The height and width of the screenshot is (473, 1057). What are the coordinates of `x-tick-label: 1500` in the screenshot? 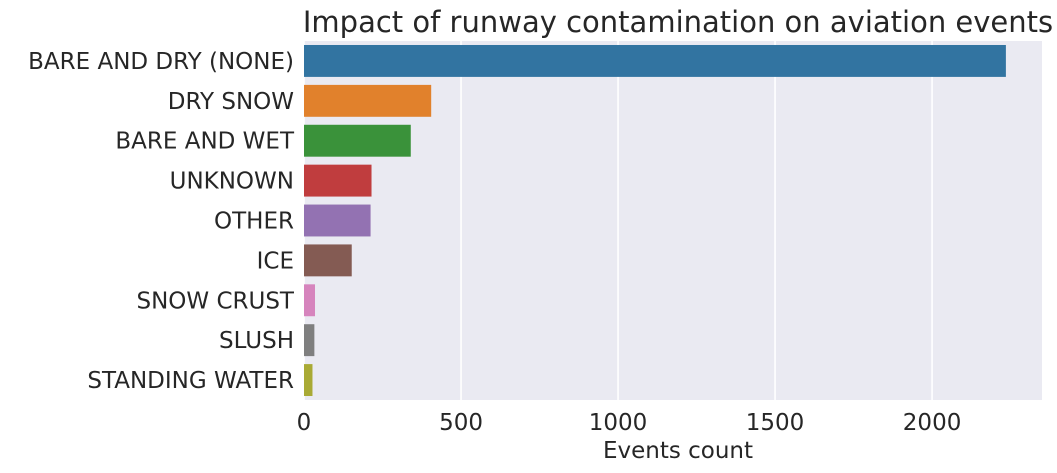 It's located at (775, 423).